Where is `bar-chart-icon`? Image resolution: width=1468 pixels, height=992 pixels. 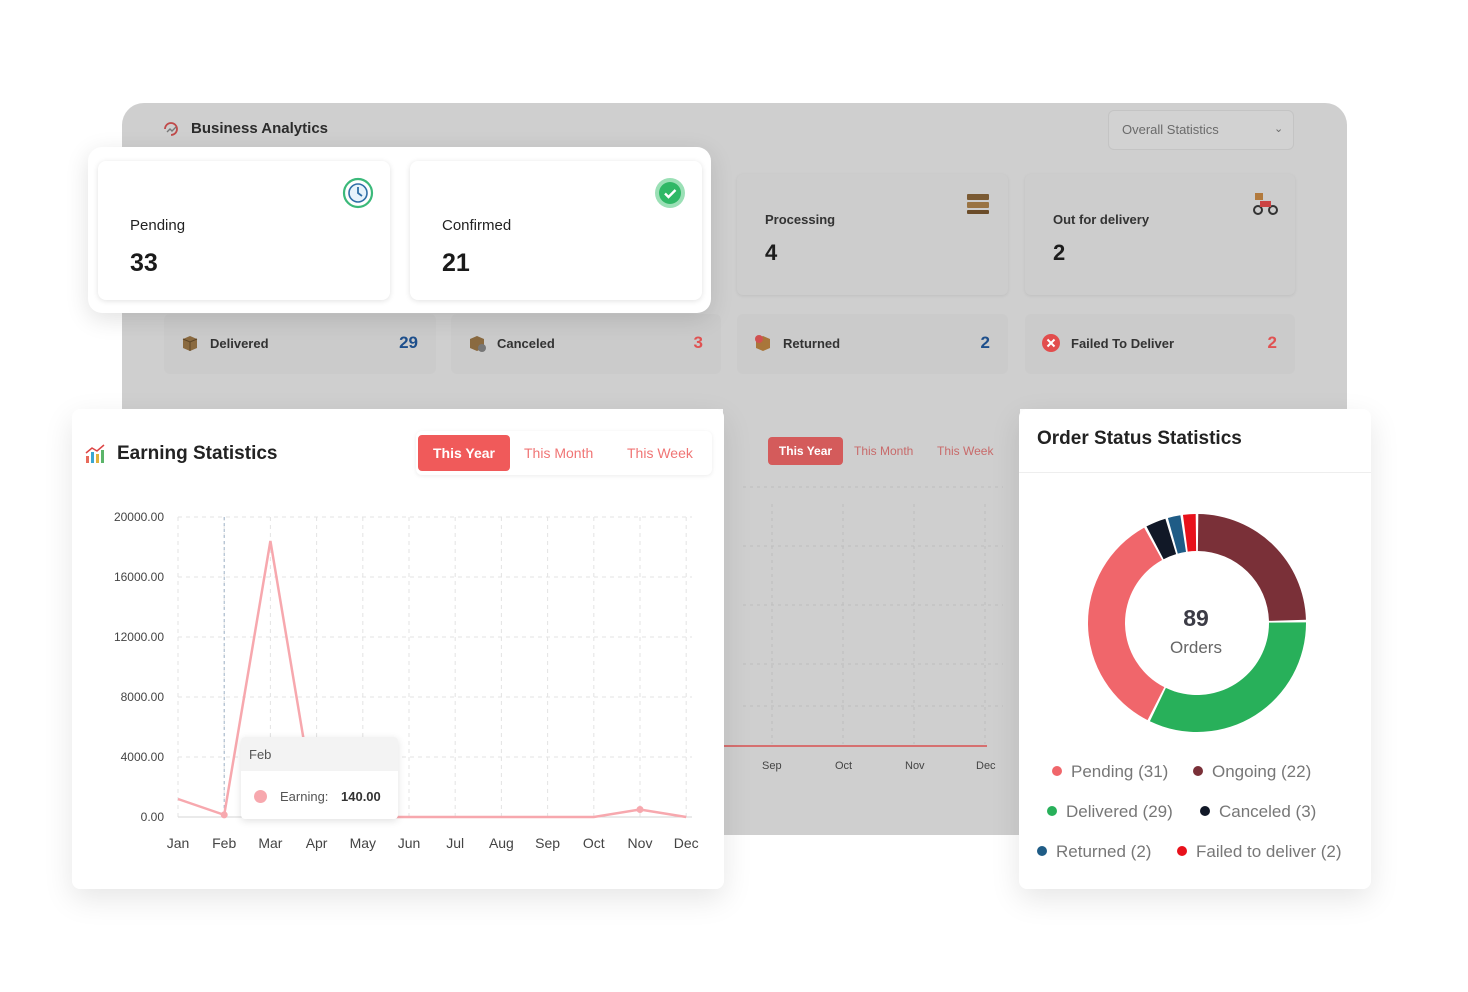
bar-chart-icon is located at coordinates (95, 453).